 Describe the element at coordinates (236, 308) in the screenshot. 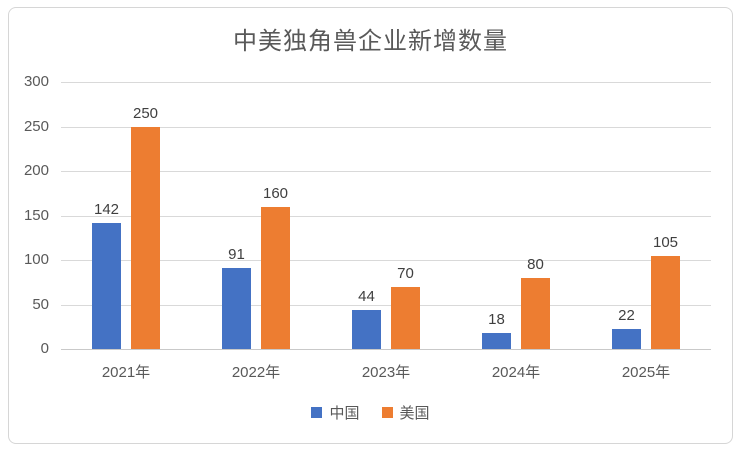

I see `bar-中国-2022年` at that location.